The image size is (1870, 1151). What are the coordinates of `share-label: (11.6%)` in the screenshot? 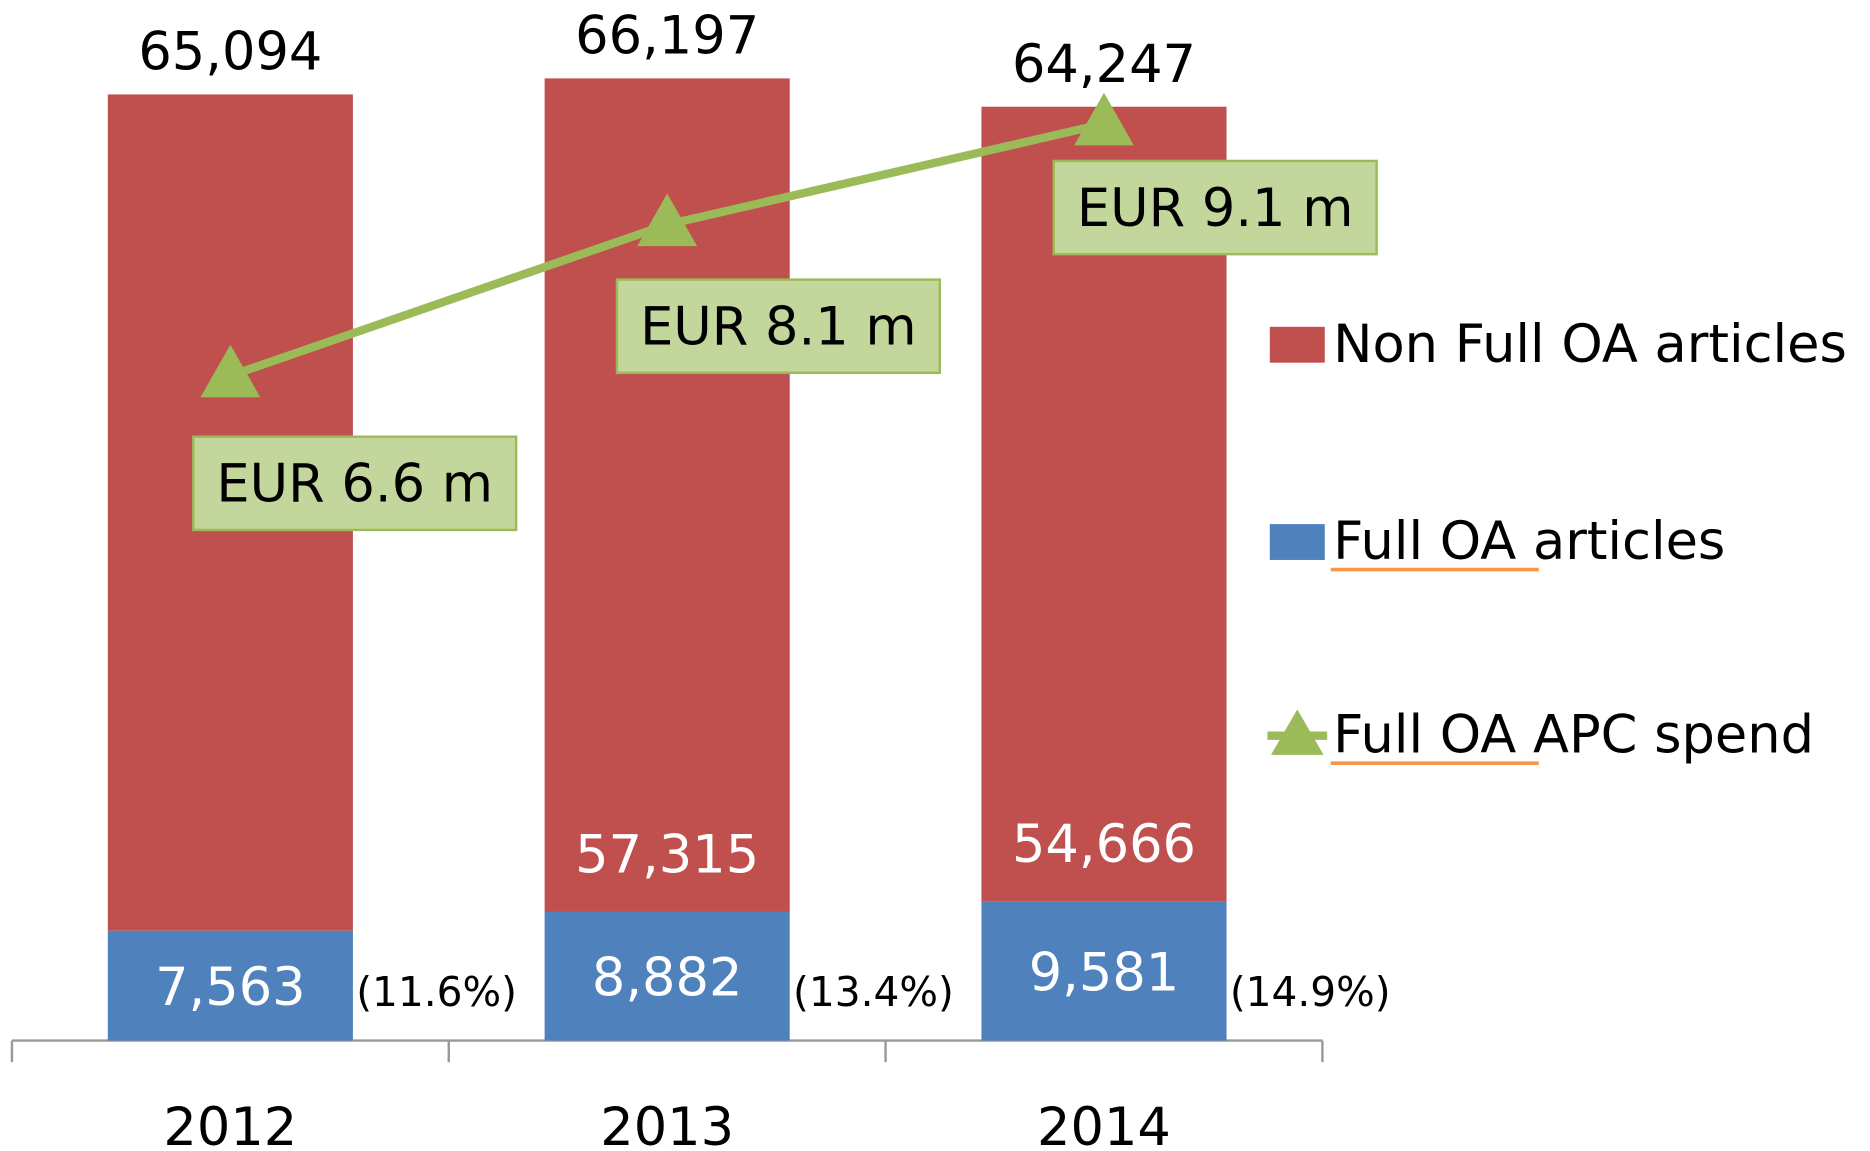 It's located at (436, 992).